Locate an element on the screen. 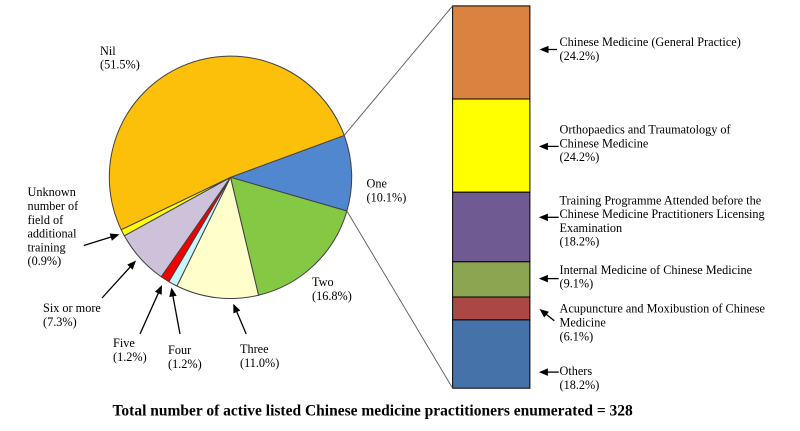 This screenshot has height=431, width=800. svg-text: Four is located at coordinates (179, 350).